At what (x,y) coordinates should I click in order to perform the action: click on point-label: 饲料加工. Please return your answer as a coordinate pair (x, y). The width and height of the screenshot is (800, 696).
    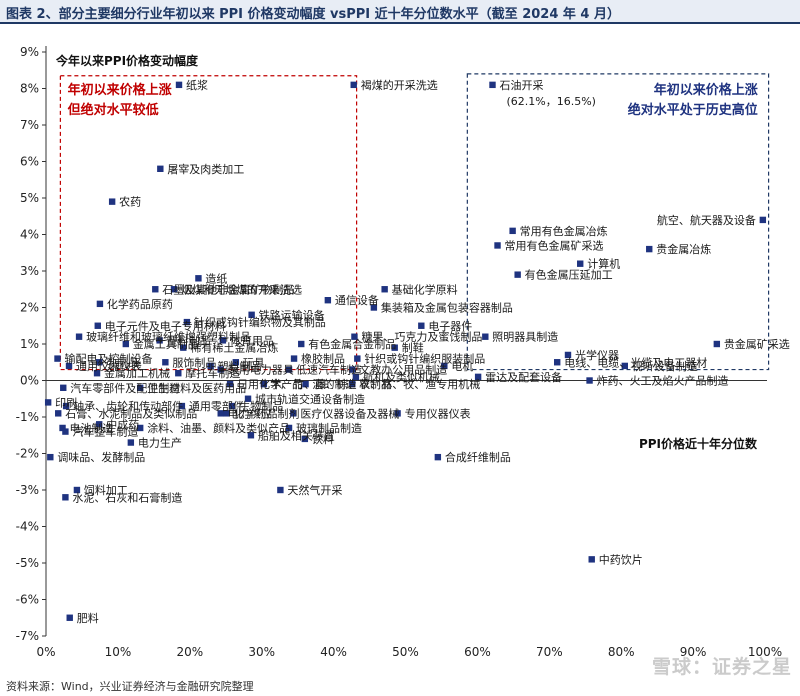
    Looking at the image, I should click on (106, 490).